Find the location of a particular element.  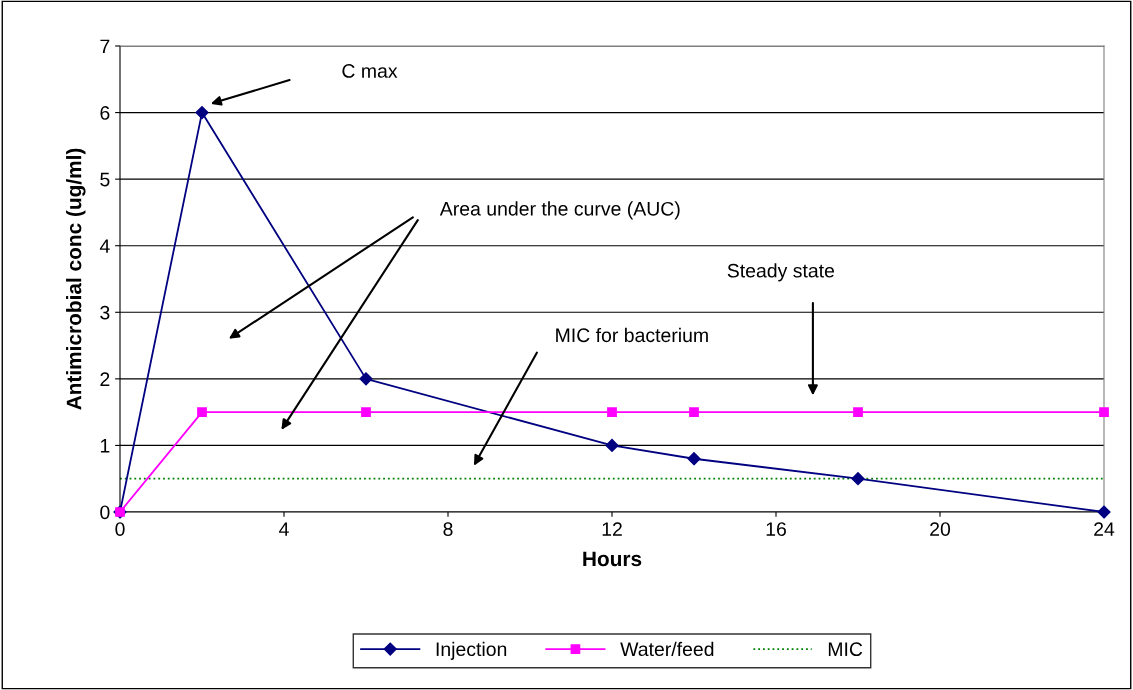

x-tick-label: 12 is located at coordinates (612, 529).